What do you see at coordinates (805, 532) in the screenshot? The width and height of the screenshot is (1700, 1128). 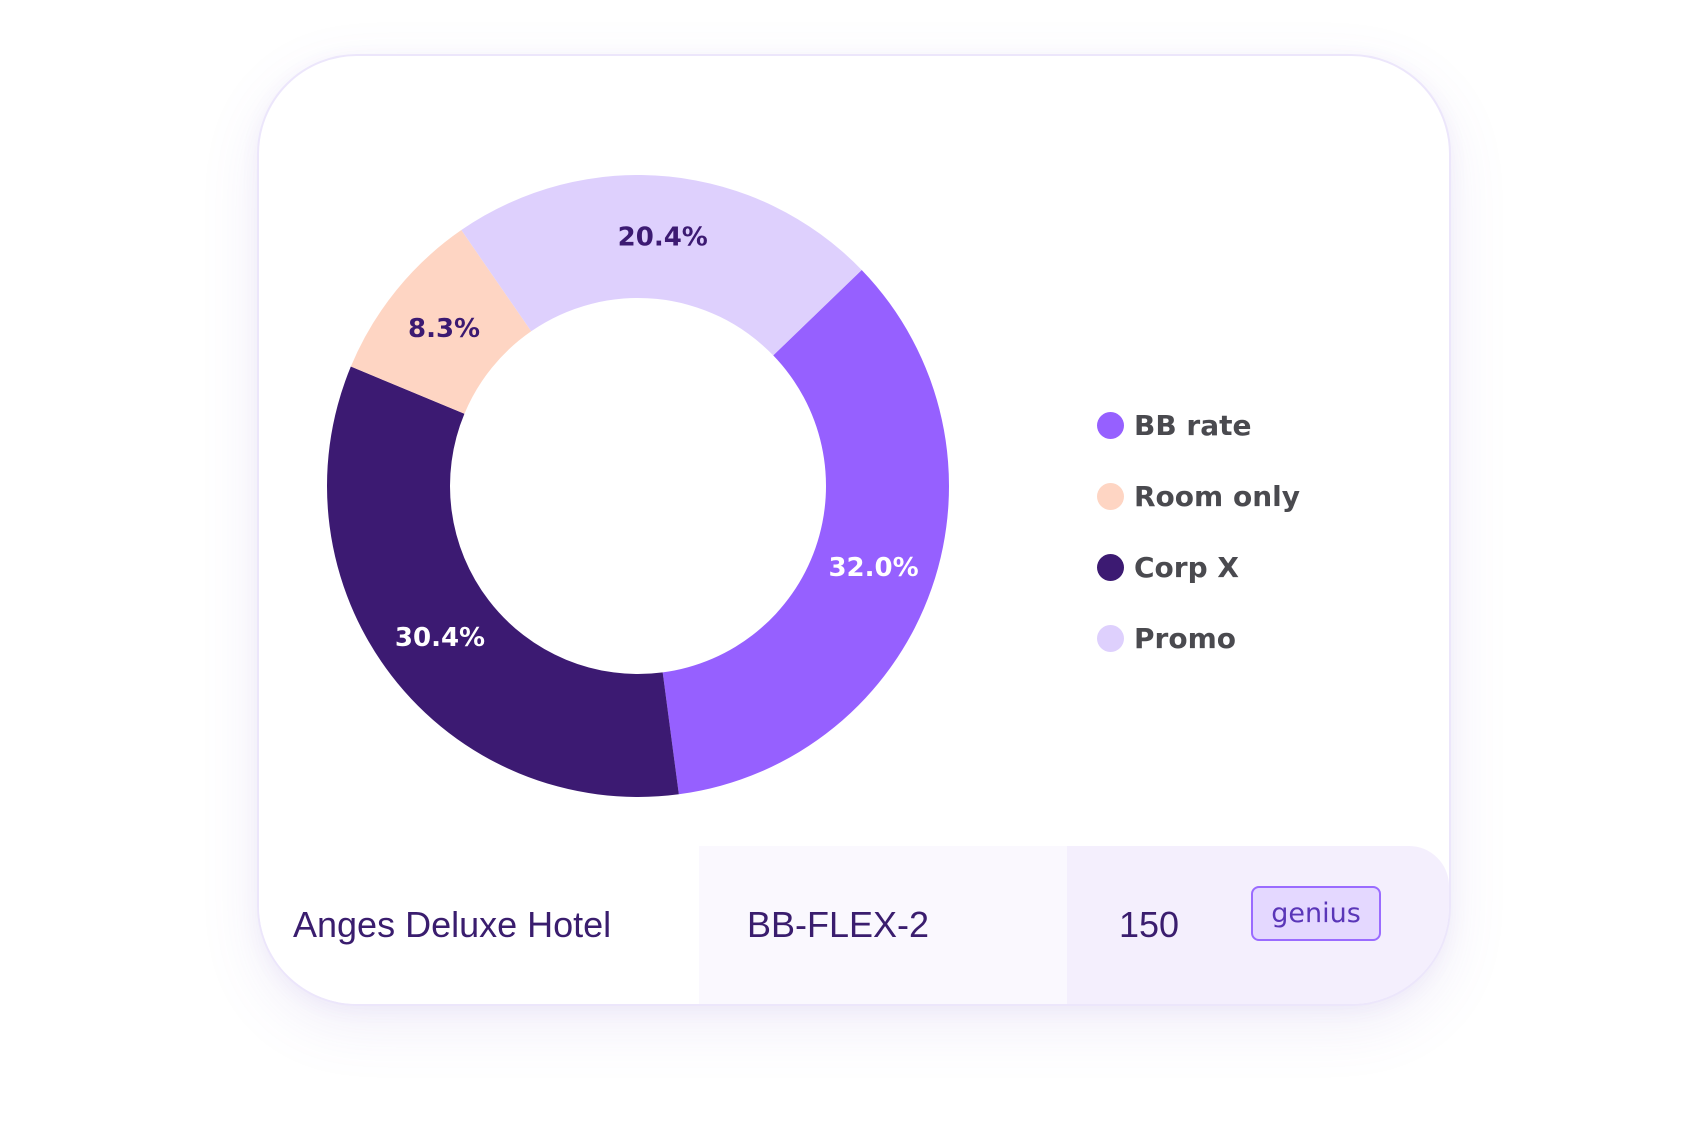 I see `donut-slice-bb-rate` at bounding box center [805, 532].